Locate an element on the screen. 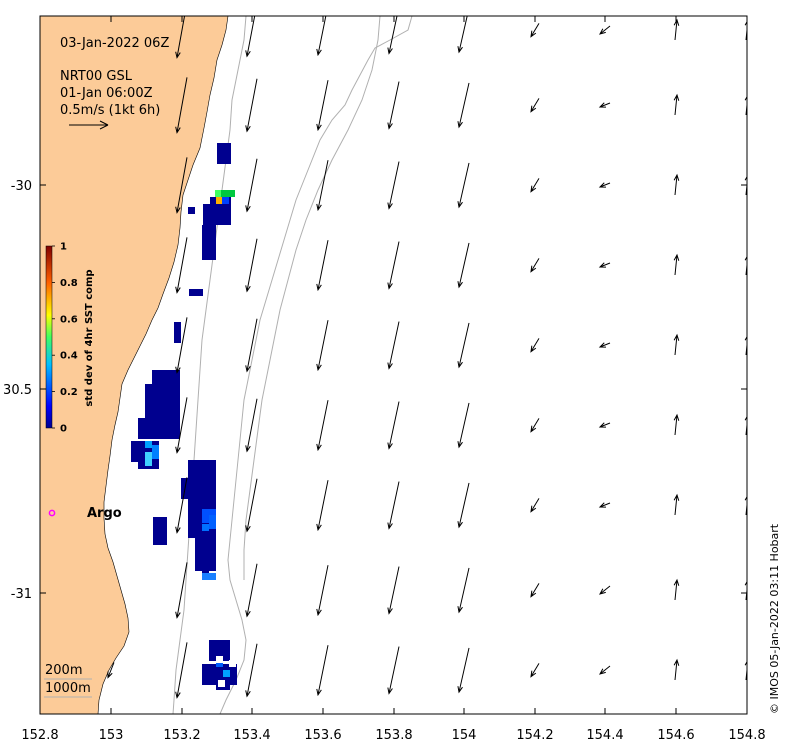 This screenshot has width=790, height=750. argo-label: Argo is located at coordinates (104, 513).